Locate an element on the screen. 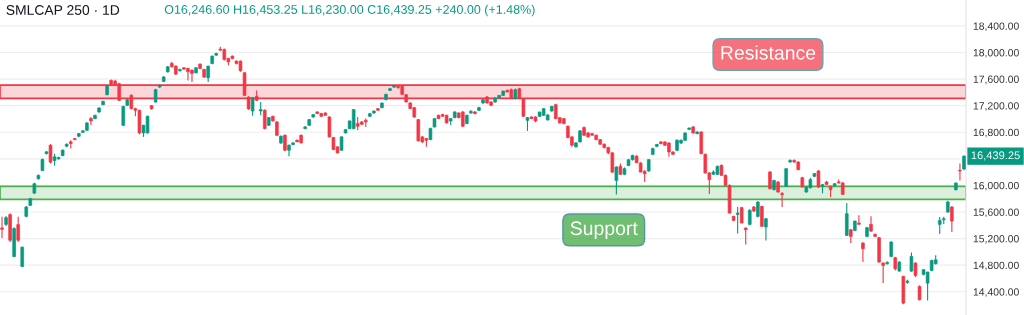 This screenshot has height=315, width=1024. y-tick-label: 18,400.00 is located at coordinates (996, 27).